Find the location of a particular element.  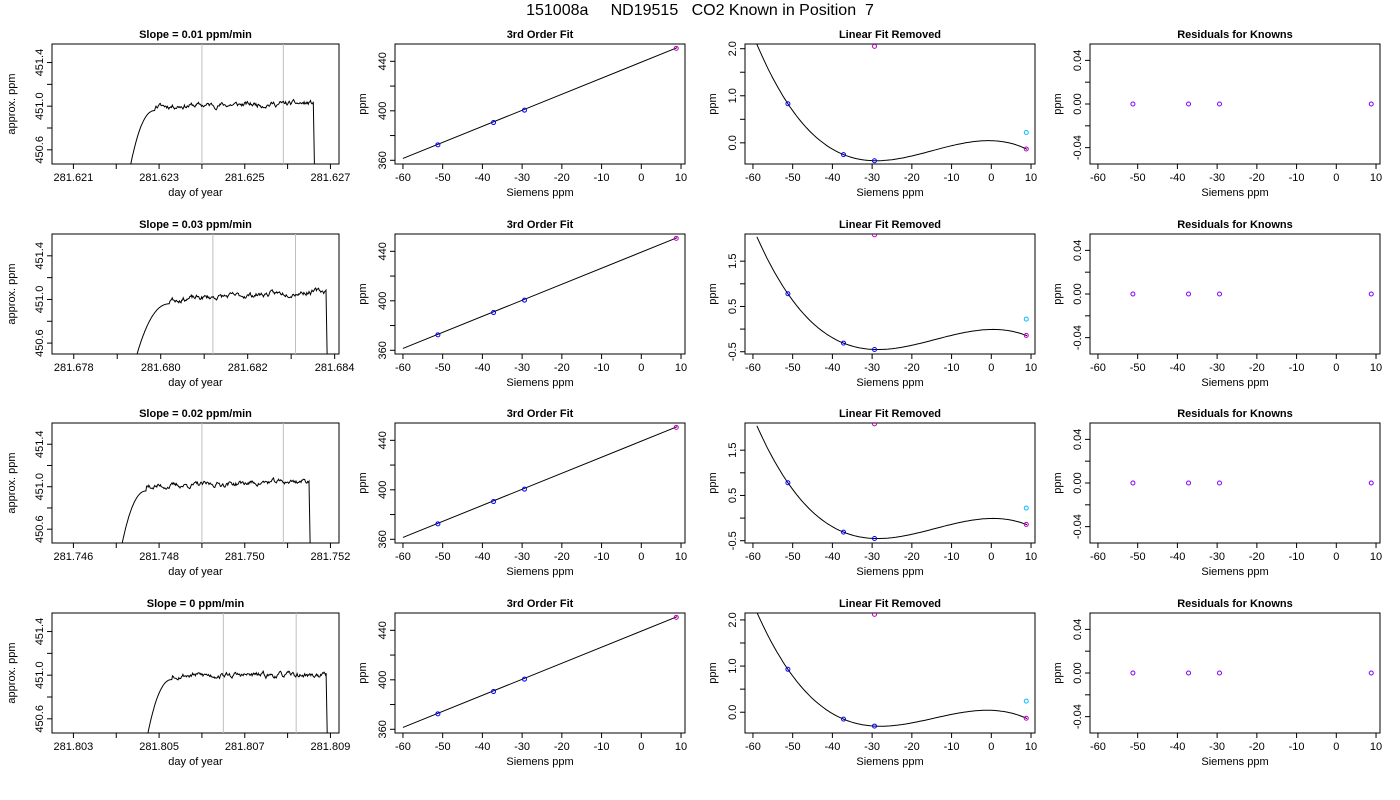

x-tick-label: 281.750 is located at coordinates (245, 557).